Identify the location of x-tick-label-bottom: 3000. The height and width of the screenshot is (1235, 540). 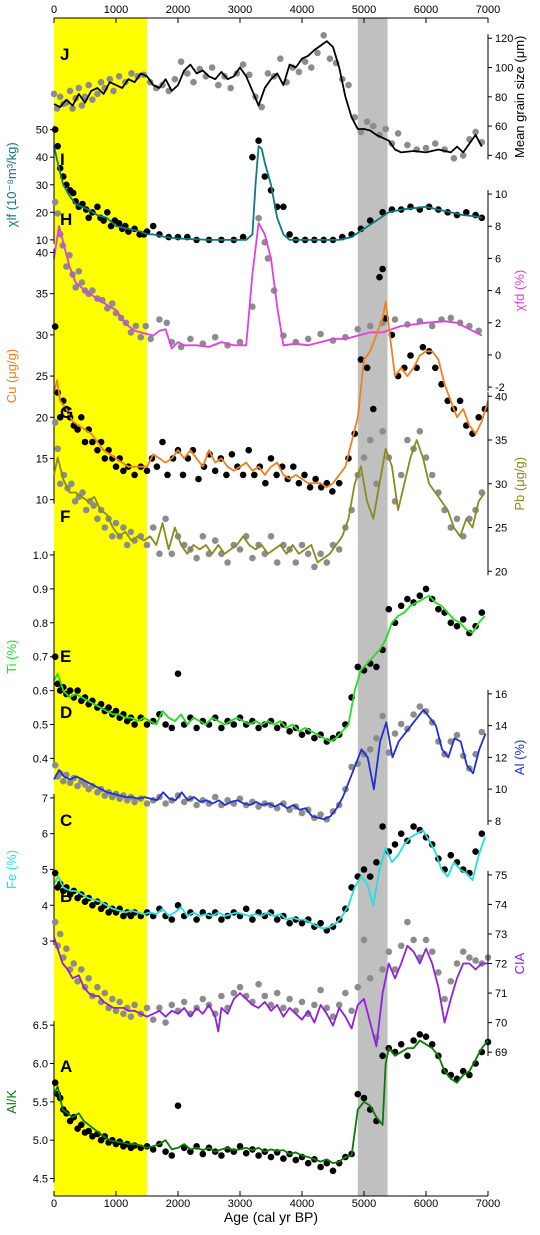
(240, 1204).